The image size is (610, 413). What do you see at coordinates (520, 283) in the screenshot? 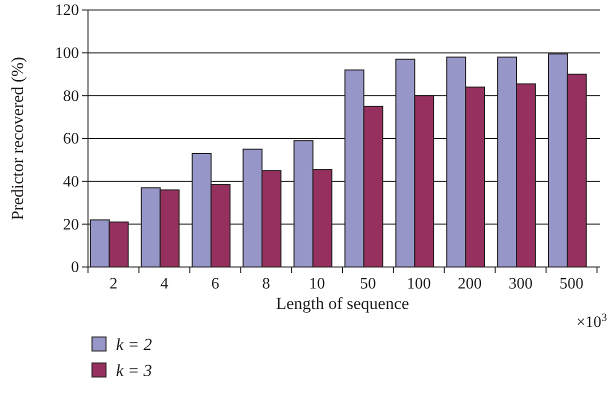
I see `x-tick-label: 300` at bounding box center [520, 283].